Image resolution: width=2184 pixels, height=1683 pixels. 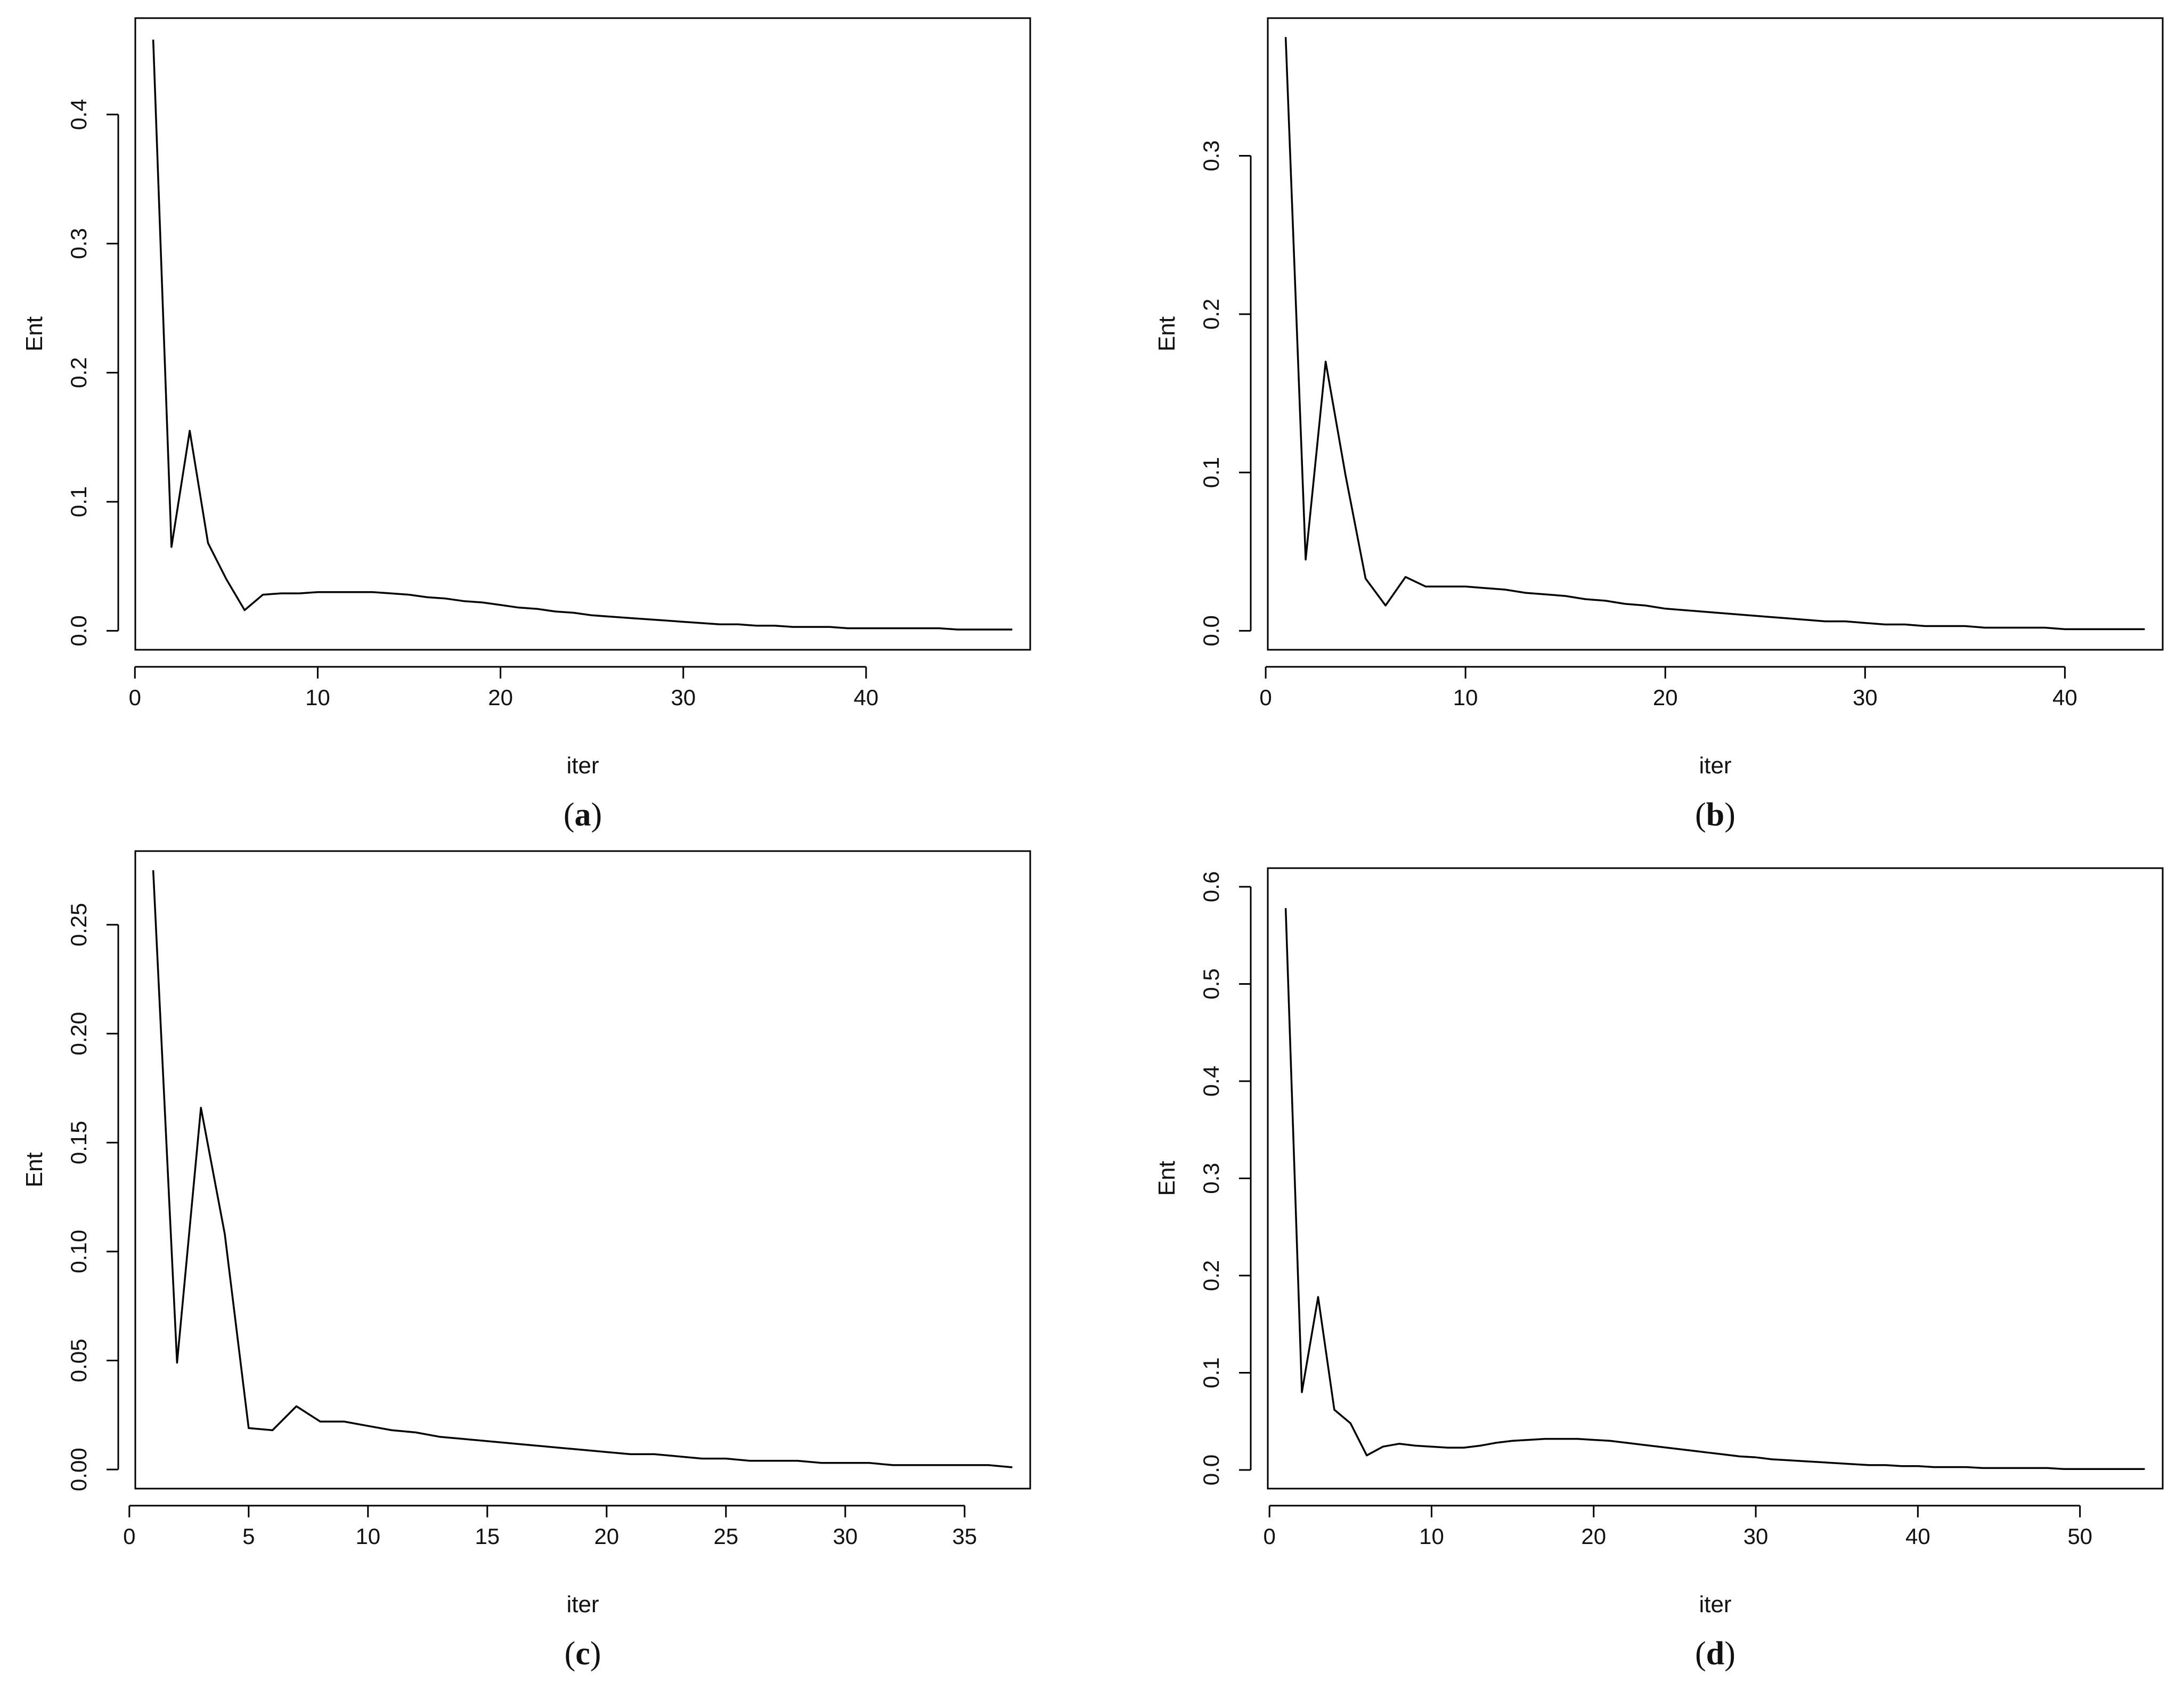 I want to click on x-tick-label: 35, so click(x=964, y=1536).